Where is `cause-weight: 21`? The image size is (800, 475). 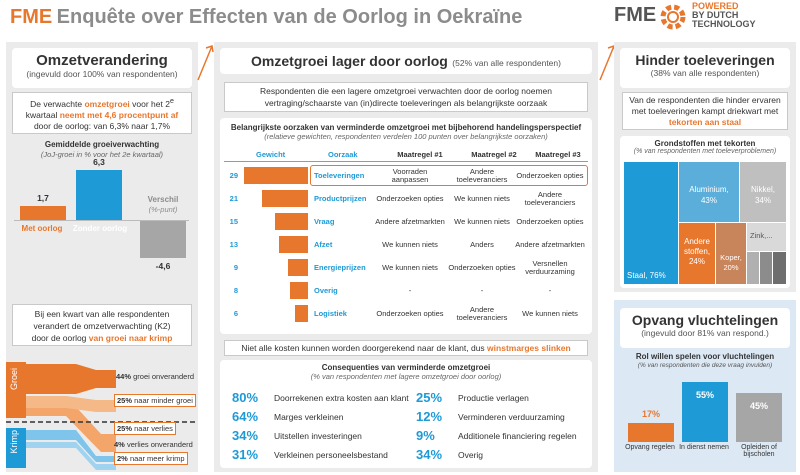
cause-weight: 21 is located at coordinates (233, 198).